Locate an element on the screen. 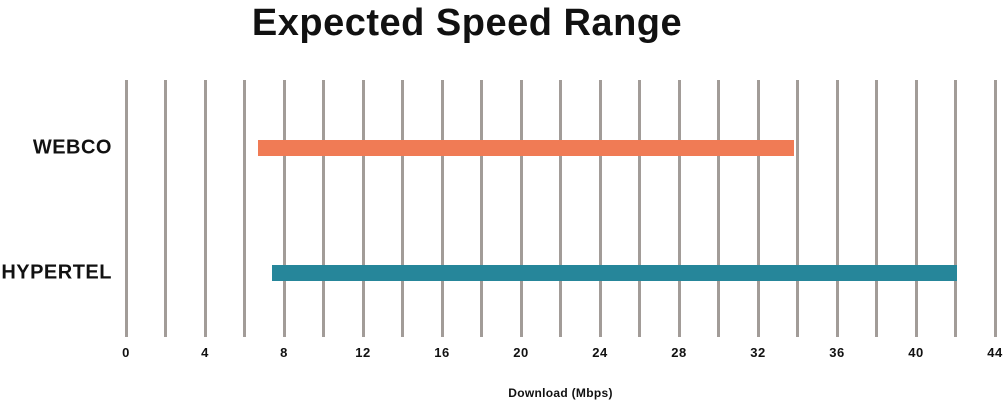 The image size is (1003, 405). range-bar-hypertel is located at coordinates (615, 273).